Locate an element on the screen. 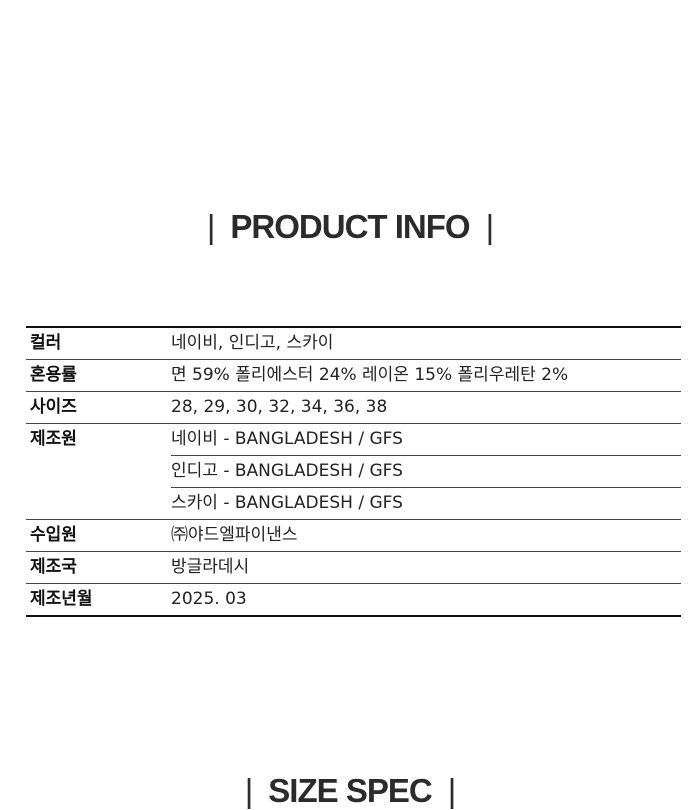  size-spec-heading: | SIZE SPEC | is located at coordinates (350, 791).